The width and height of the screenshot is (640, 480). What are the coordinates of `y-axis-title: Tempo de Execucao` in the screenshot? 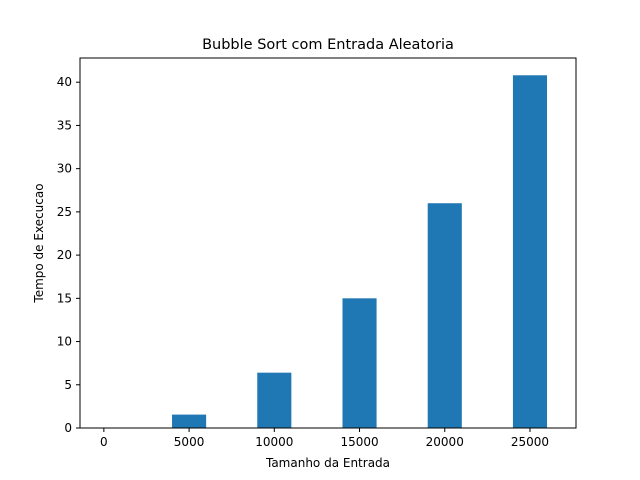 It's located at (39, 243).